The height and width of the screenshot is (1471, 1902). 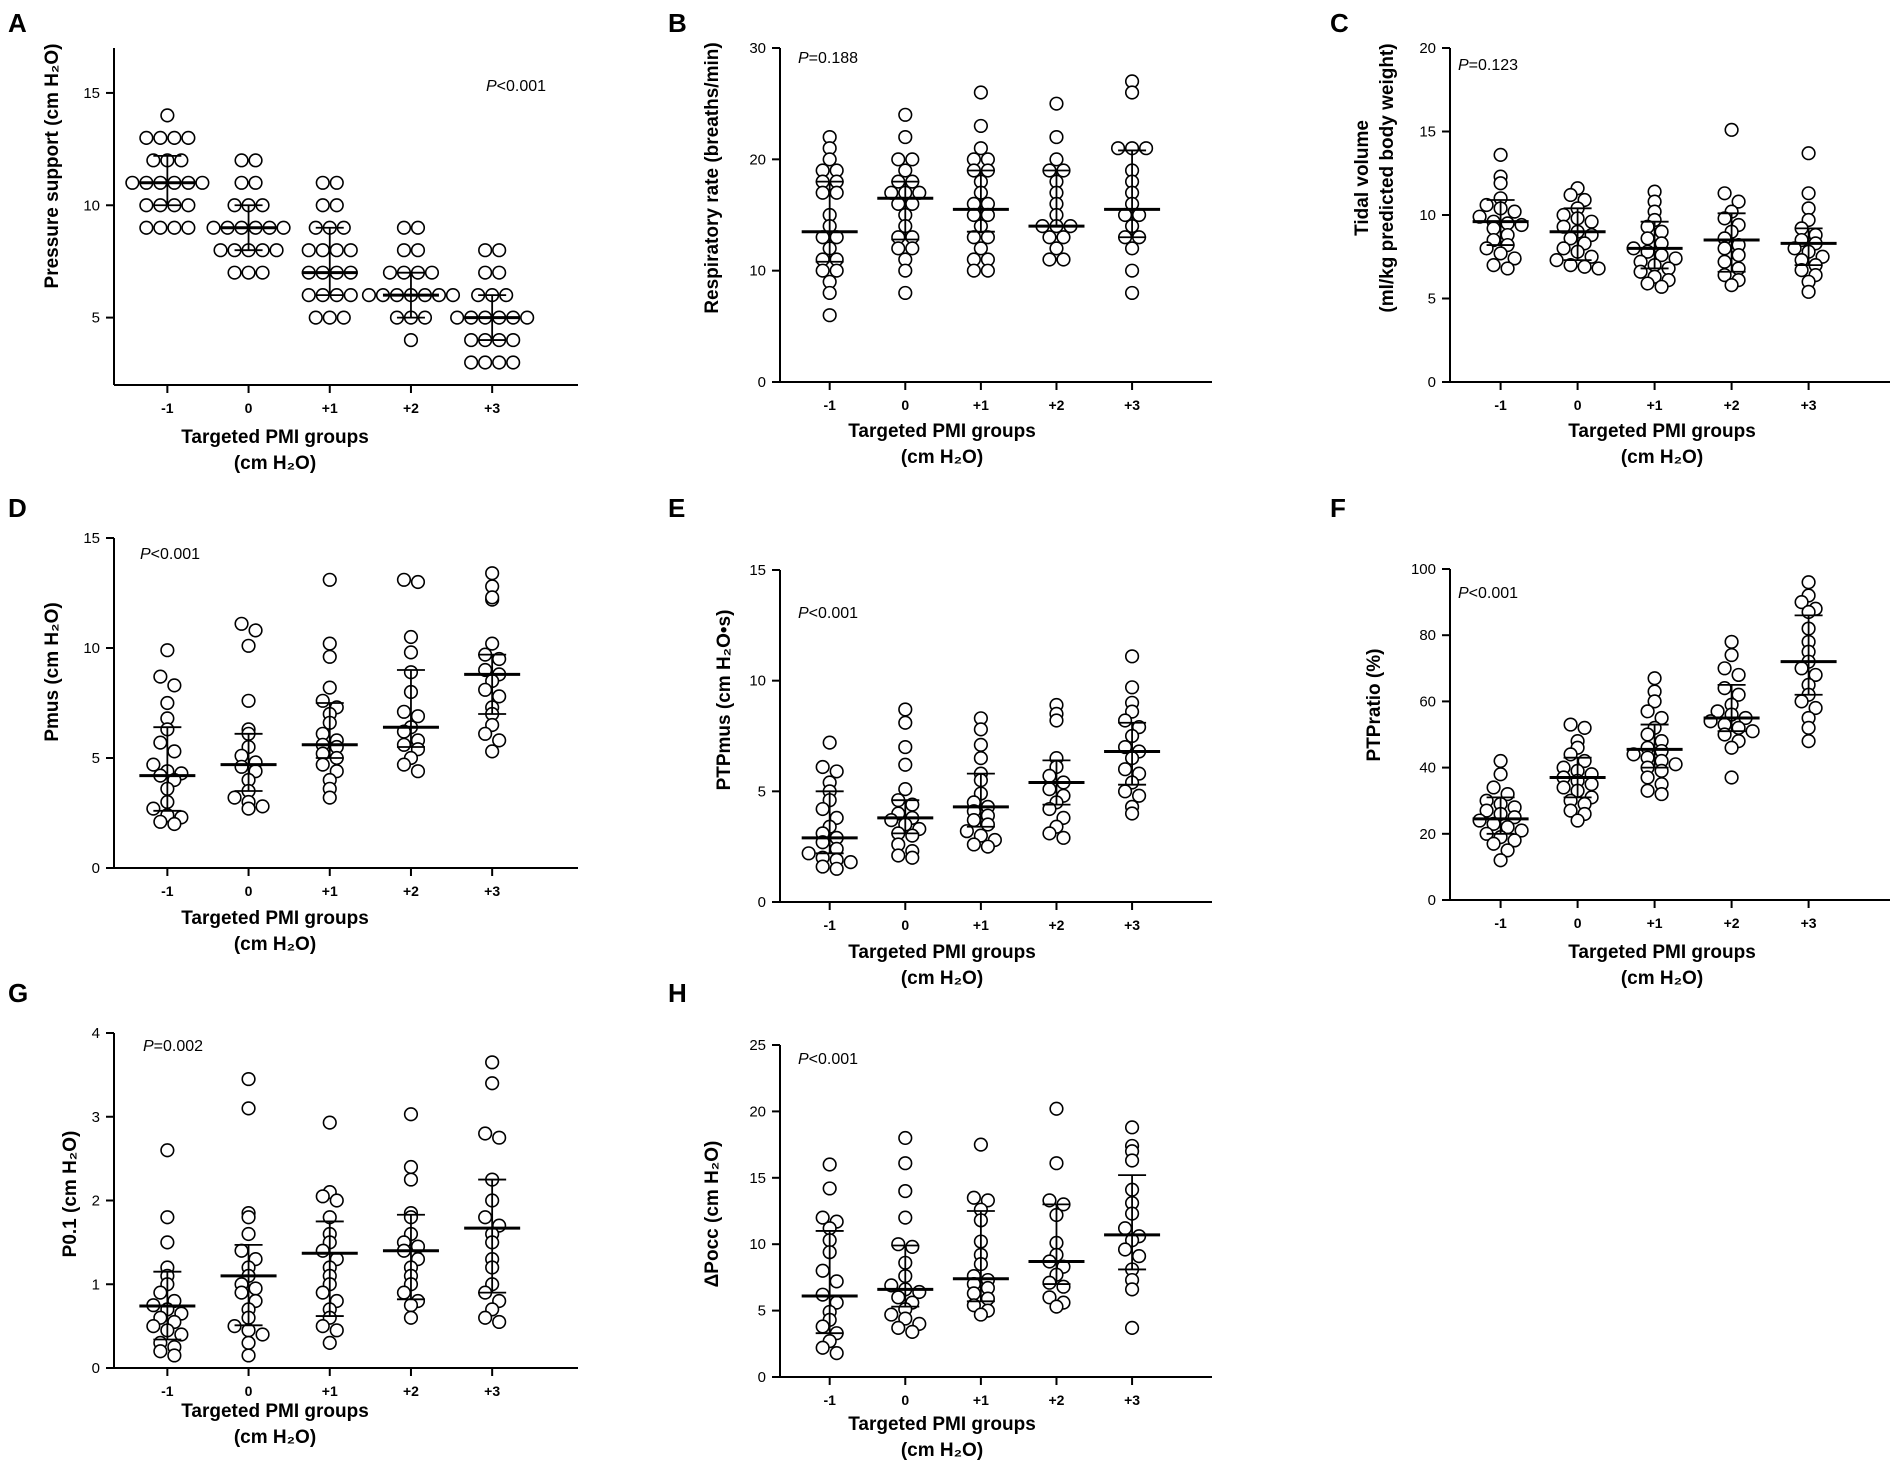 I want to click on y-tick-label-c: 15, so click(x=1427, y=132).